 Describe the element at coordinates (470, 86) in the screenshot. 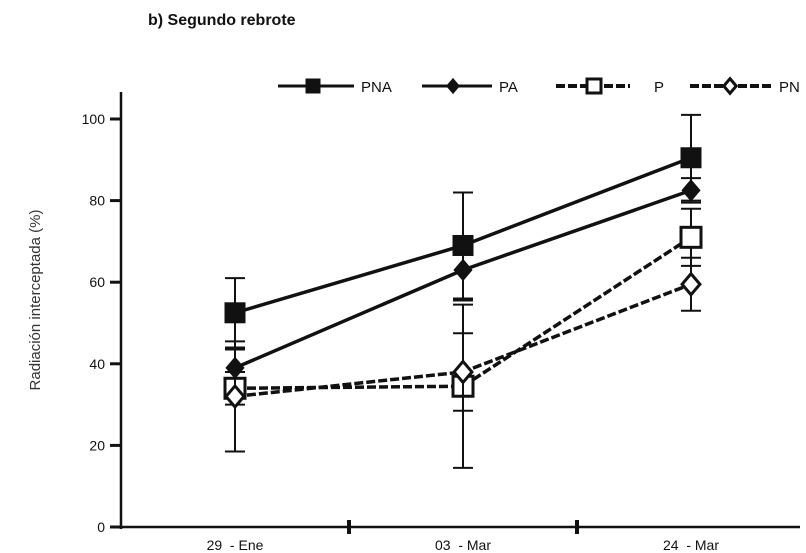

I see `legend-item-pa: PA` at that location.